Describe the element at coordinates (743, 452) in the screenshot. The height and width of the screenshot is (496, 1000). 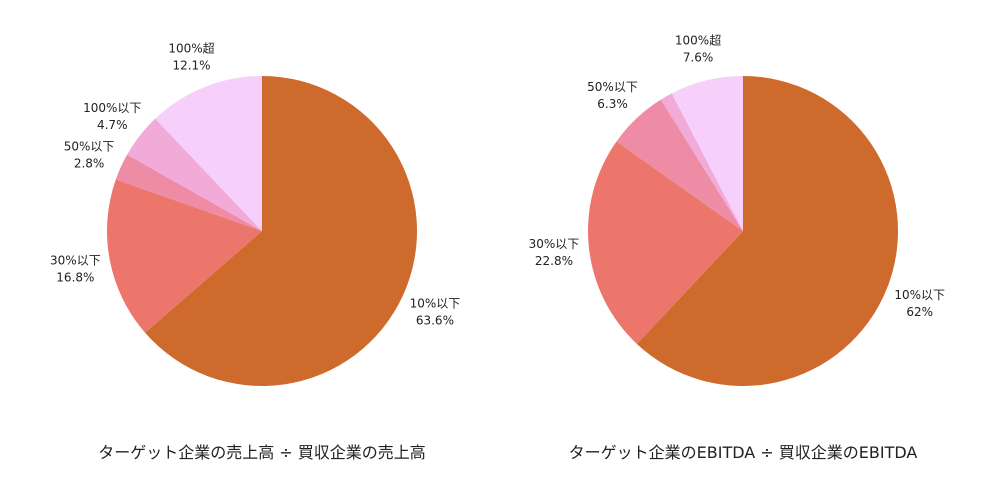
I see `chart-title: ターゲット企業のEBITDA ÷ 買収企業のEBITDA` at that location.